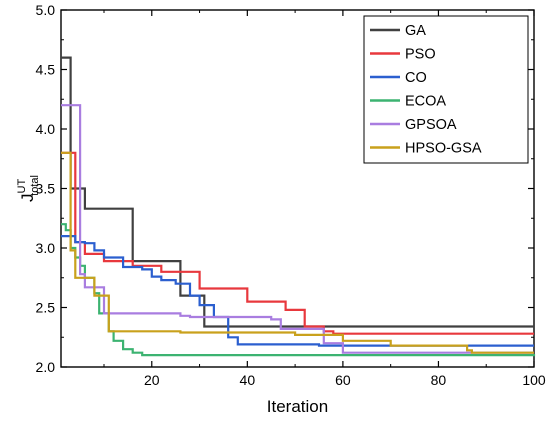 The image size is (550, 445). What do you see at coordinates (46, 70) in the screenshot?
I see `y-tick-label: 4.5` at bounding box center [46, 70].